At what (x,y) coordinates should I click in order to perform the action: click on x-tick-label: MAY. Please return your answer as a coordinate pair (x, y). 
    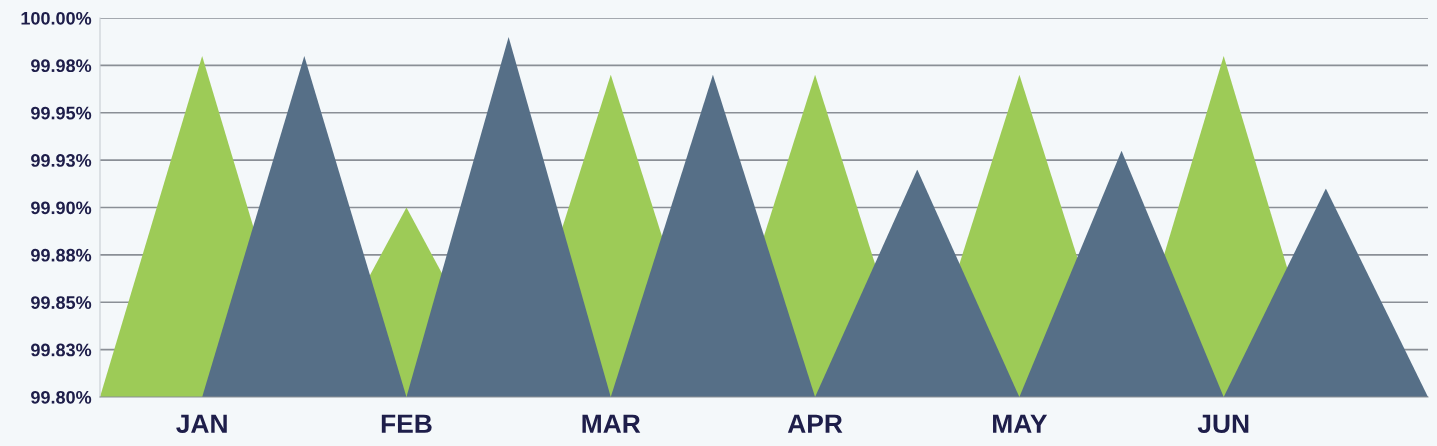
    Looking at the image, I should click on (1020, 423).